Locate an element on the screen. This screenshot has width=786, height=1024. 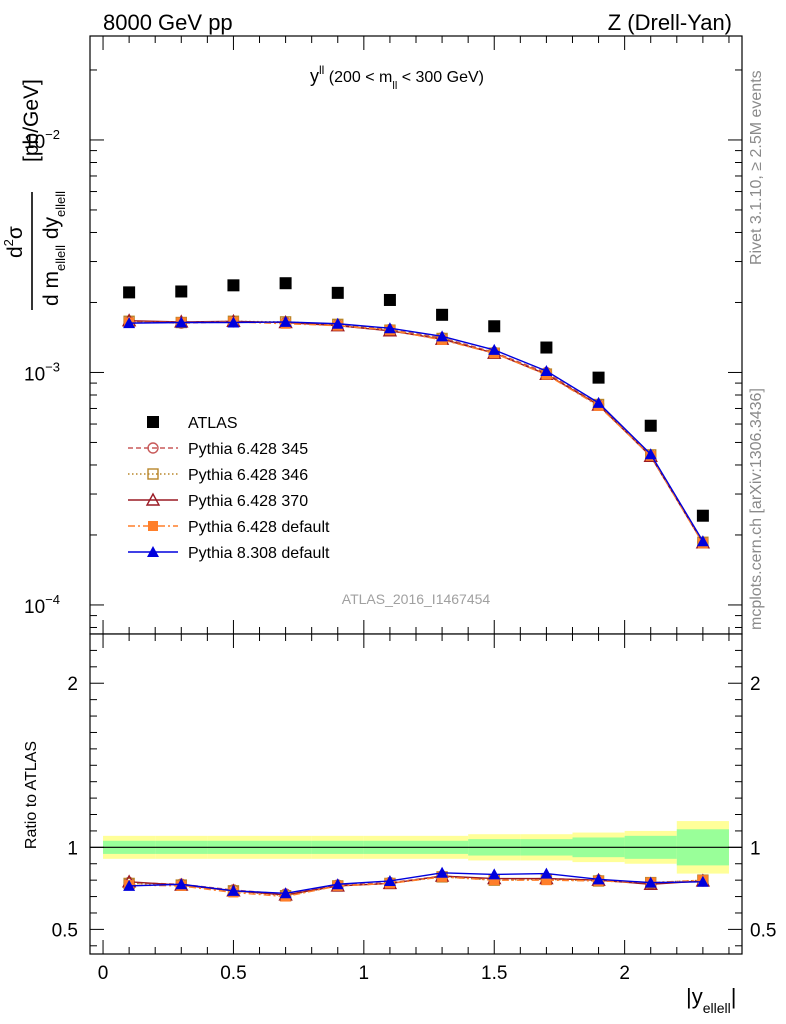
legend-label-atlas: ATLAS is located at coordinates (213, 423).